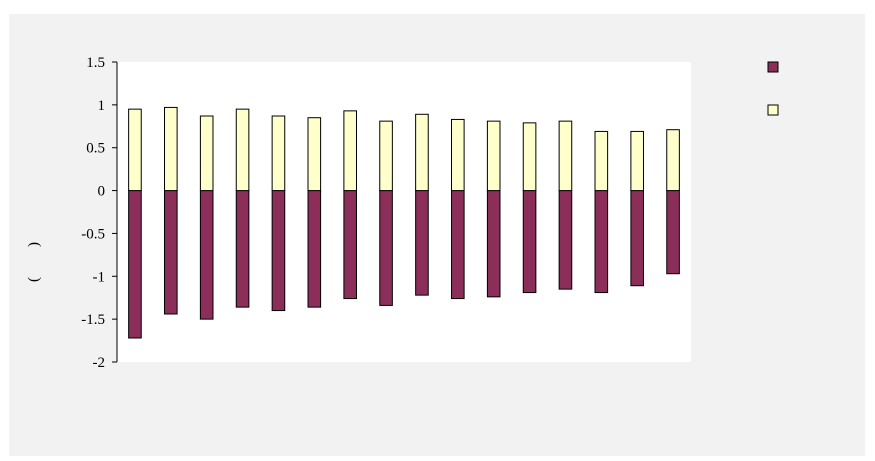 Image resolution: width=875 pixels, height=461 pixels. What do you see at coordinates (93, 234) in the screenshot?
I see `y-tick-label: -0.5` at bounding box center [93, 234].